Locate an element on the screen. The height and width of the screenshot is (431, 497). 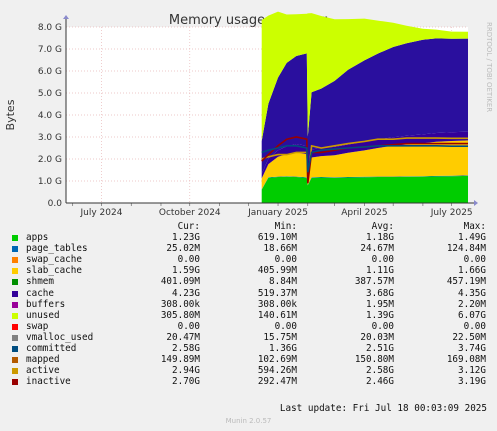
legend-avg: 3.68G is located at coordinates (380, 293).